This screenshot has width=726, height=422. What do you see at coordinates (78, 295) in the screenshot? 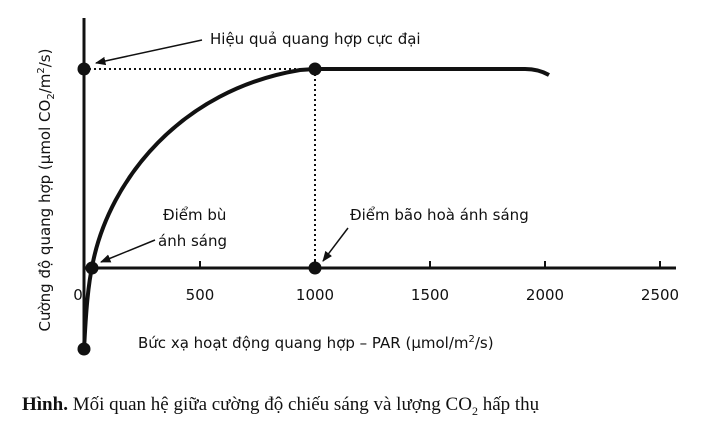
I see `x-tick-label: 0` at bounding box center [78, 295].